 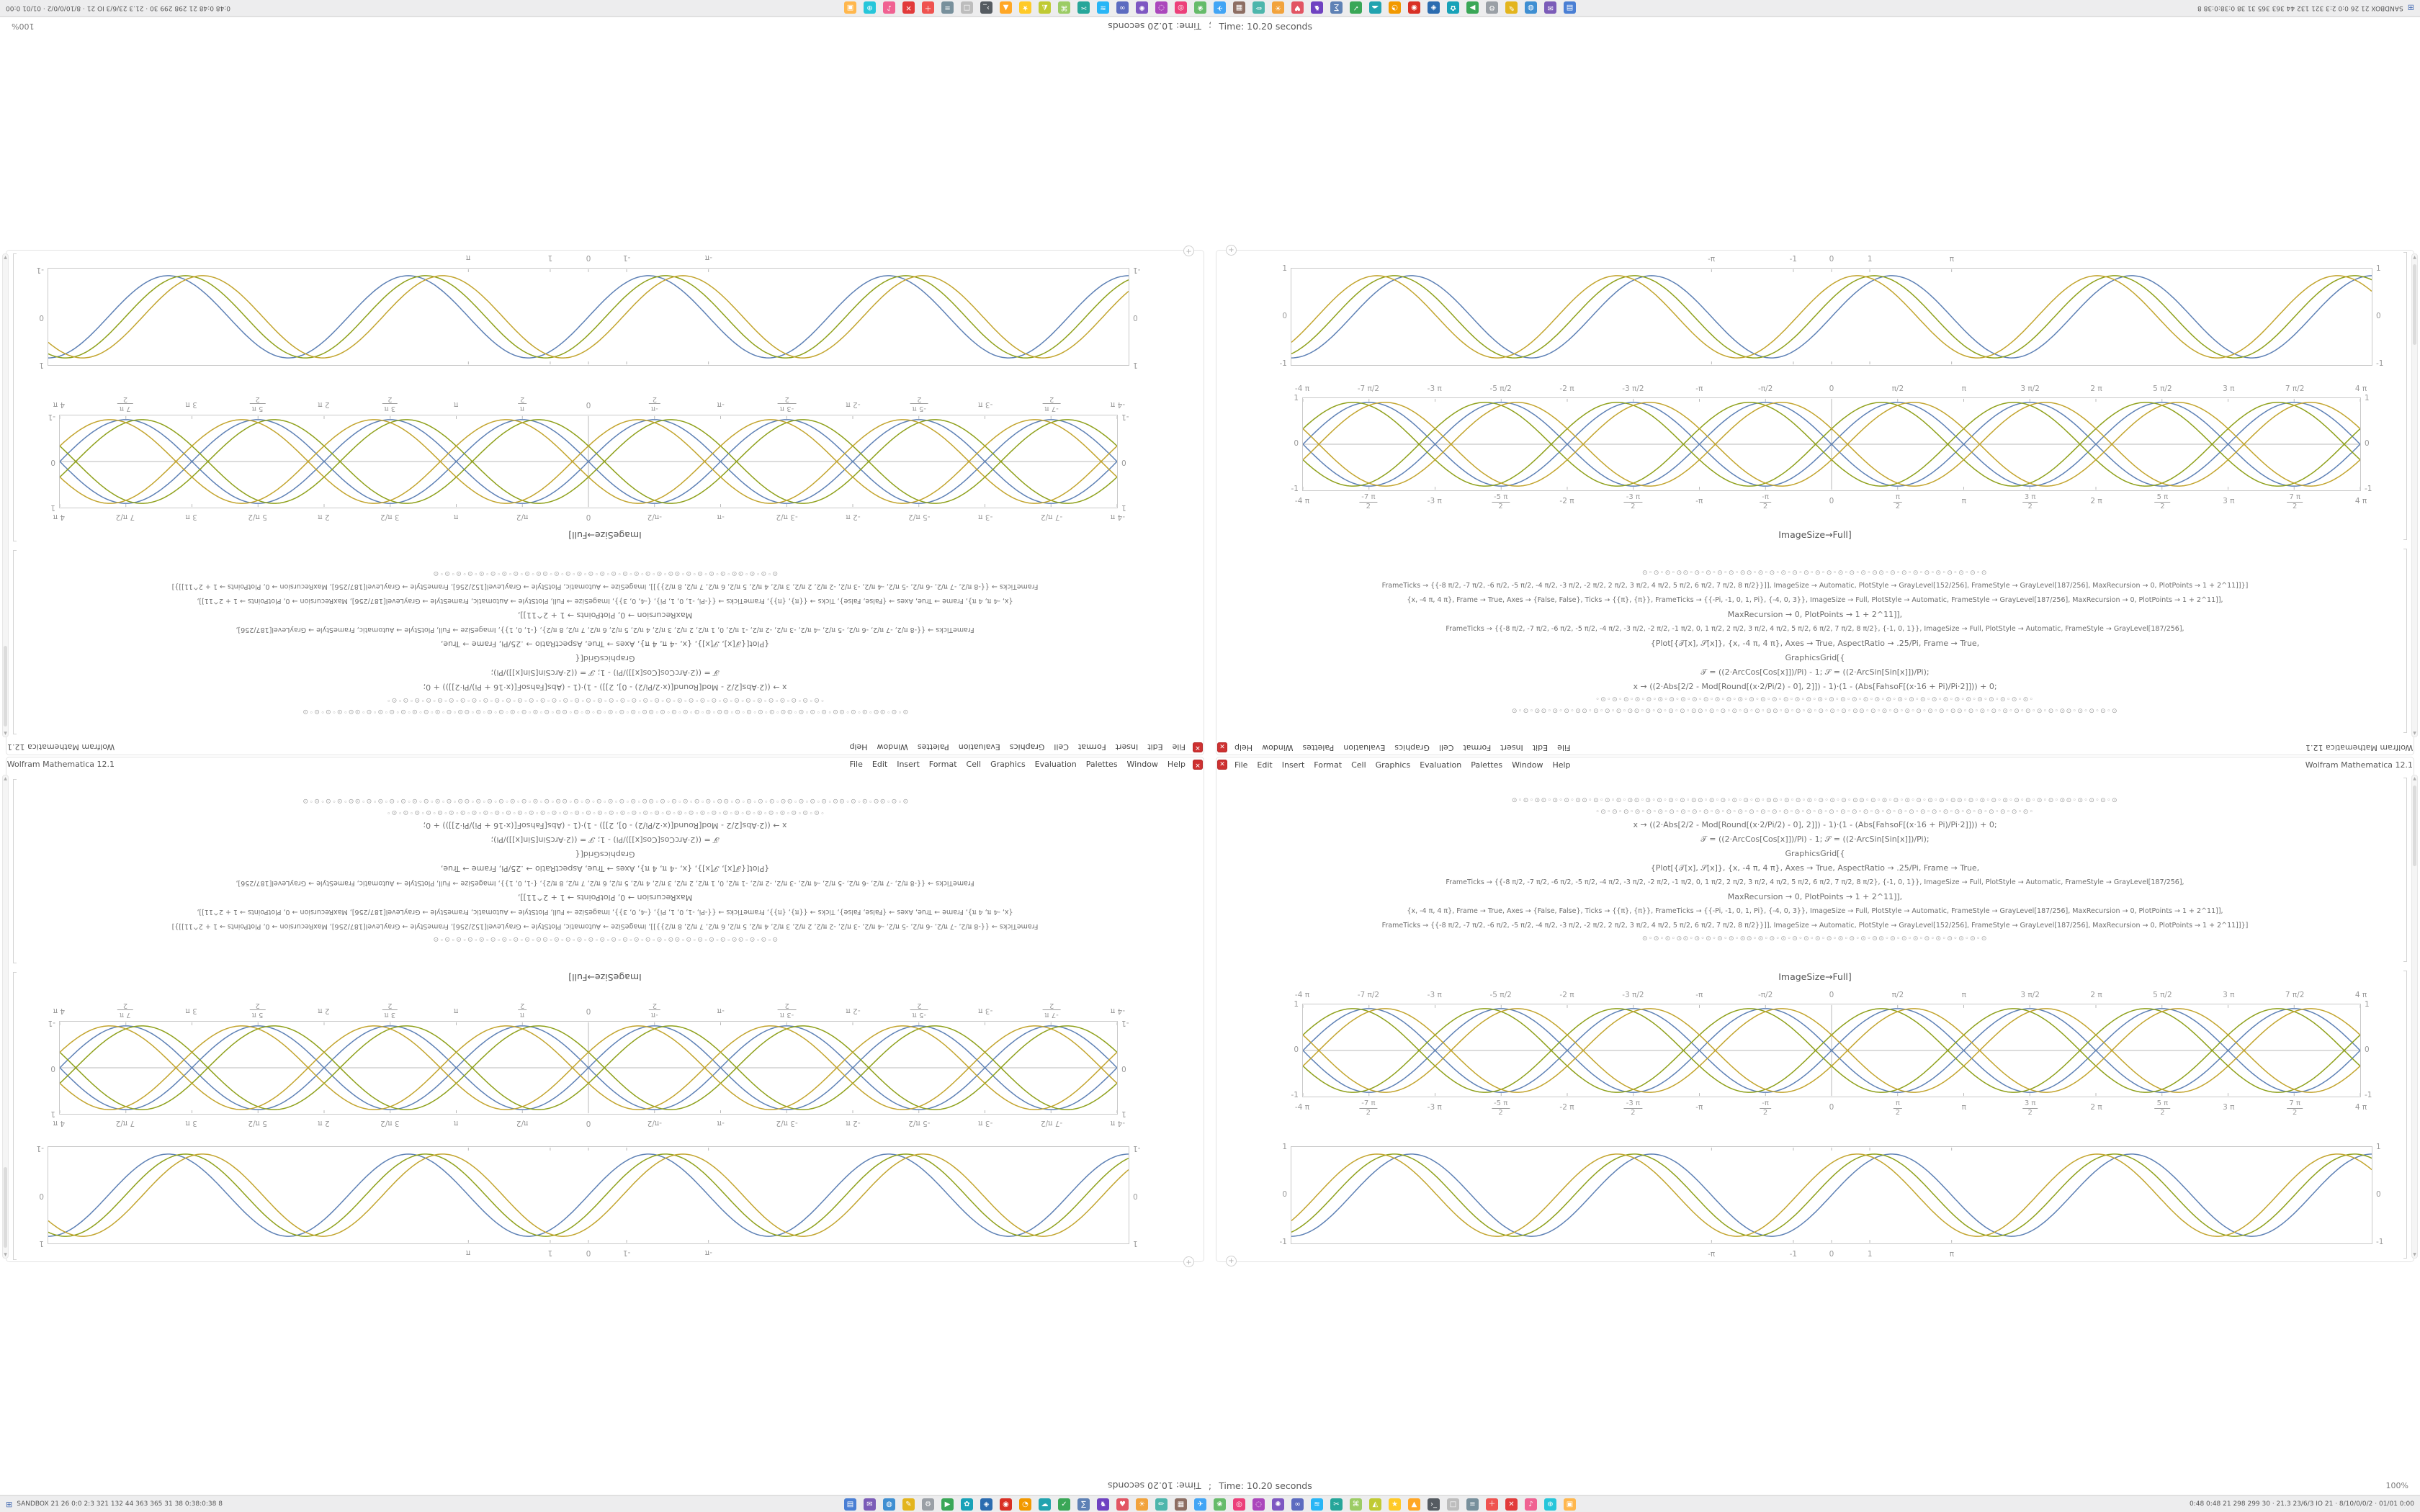 I want to click on grid-icon: ▦, so click(x=1181, y=1504).